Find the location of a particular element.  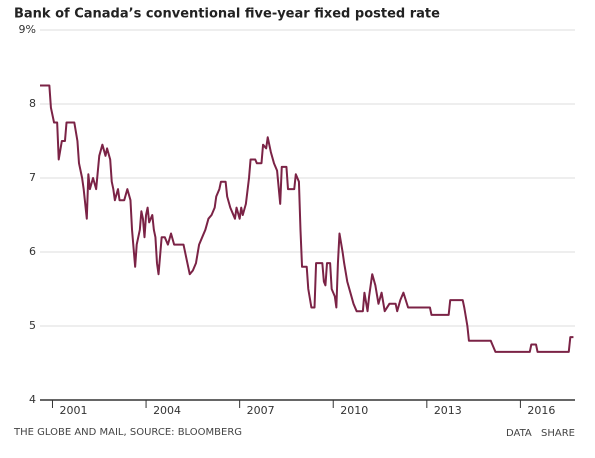

x-tick-label: 2016 is located at coordinates (541, 410).